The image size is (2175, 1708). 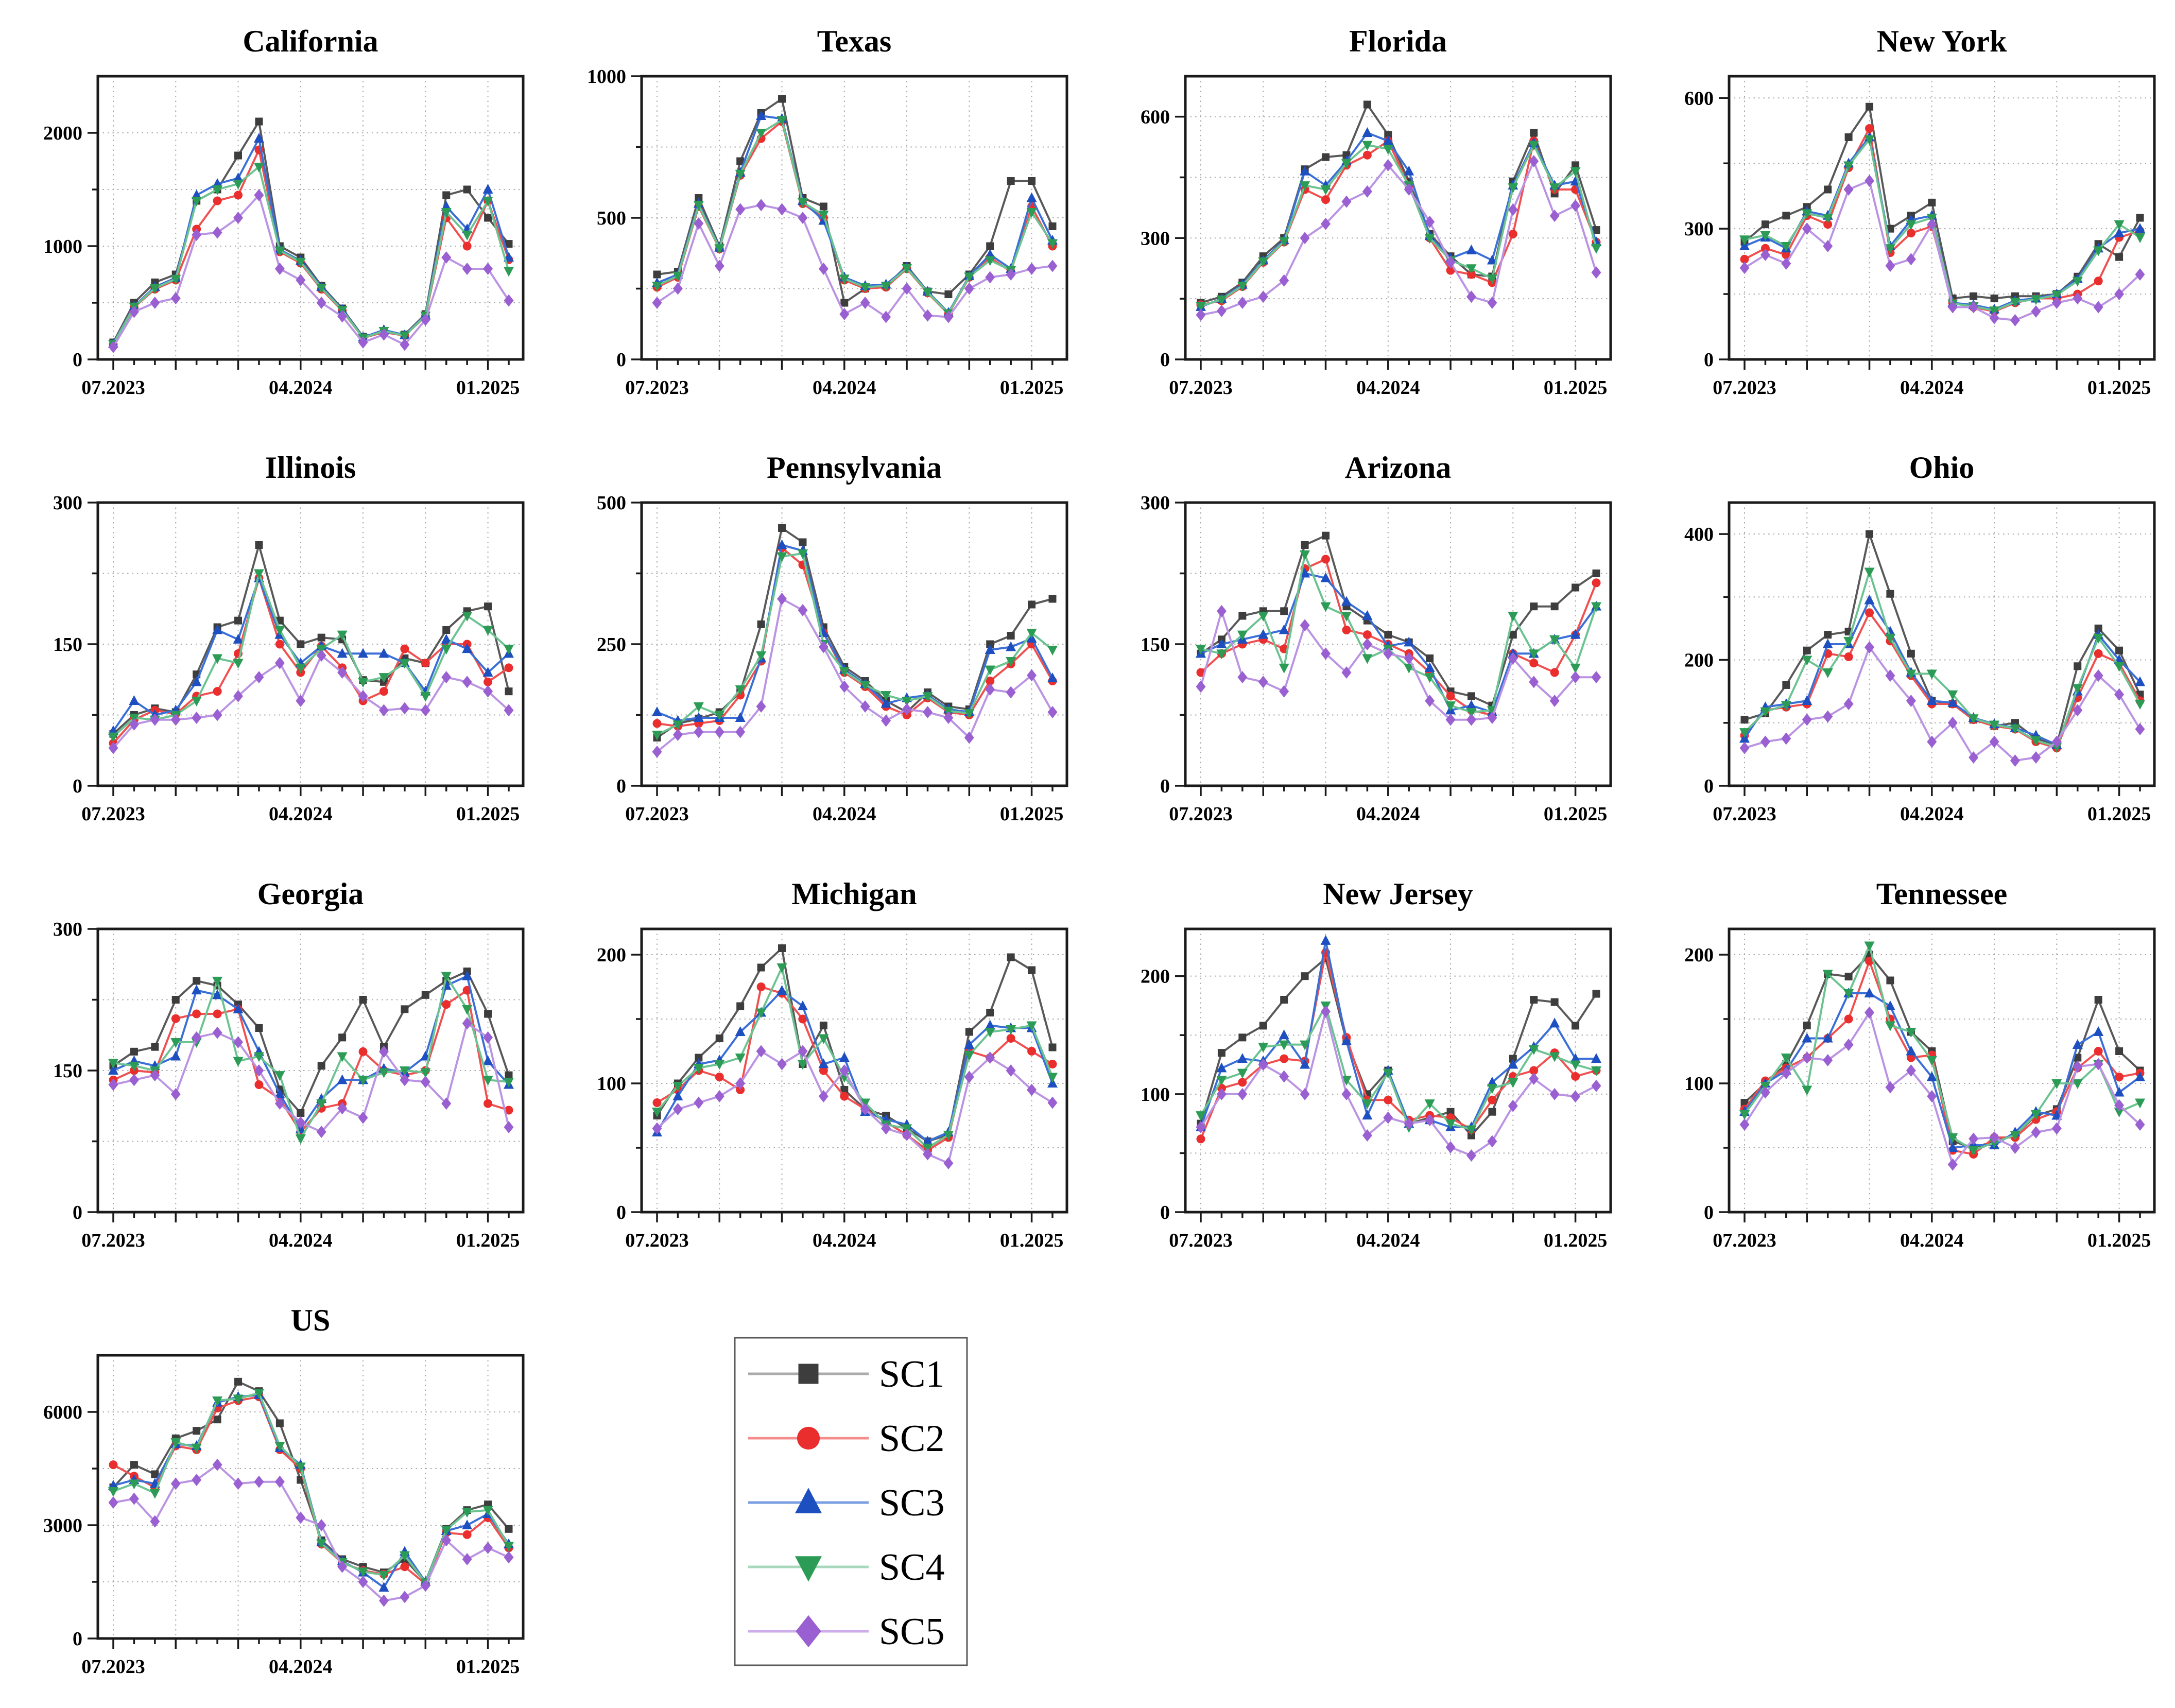 I want to click on chart-title: New York, so click(x=1942, y=41).